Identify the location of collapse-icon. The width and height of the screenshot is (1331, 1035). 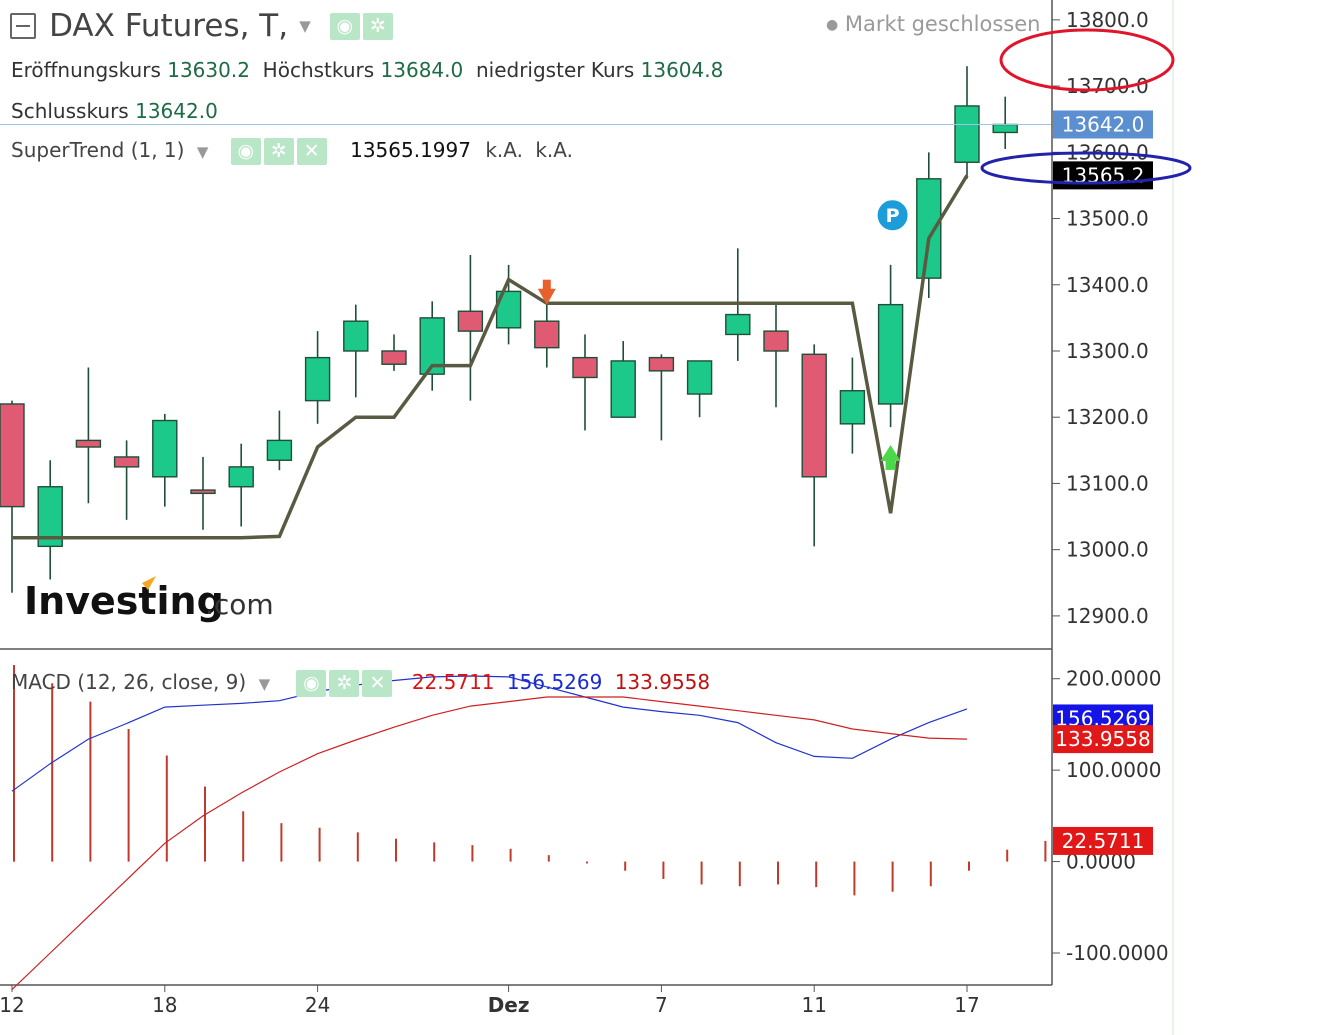
(23, 26).